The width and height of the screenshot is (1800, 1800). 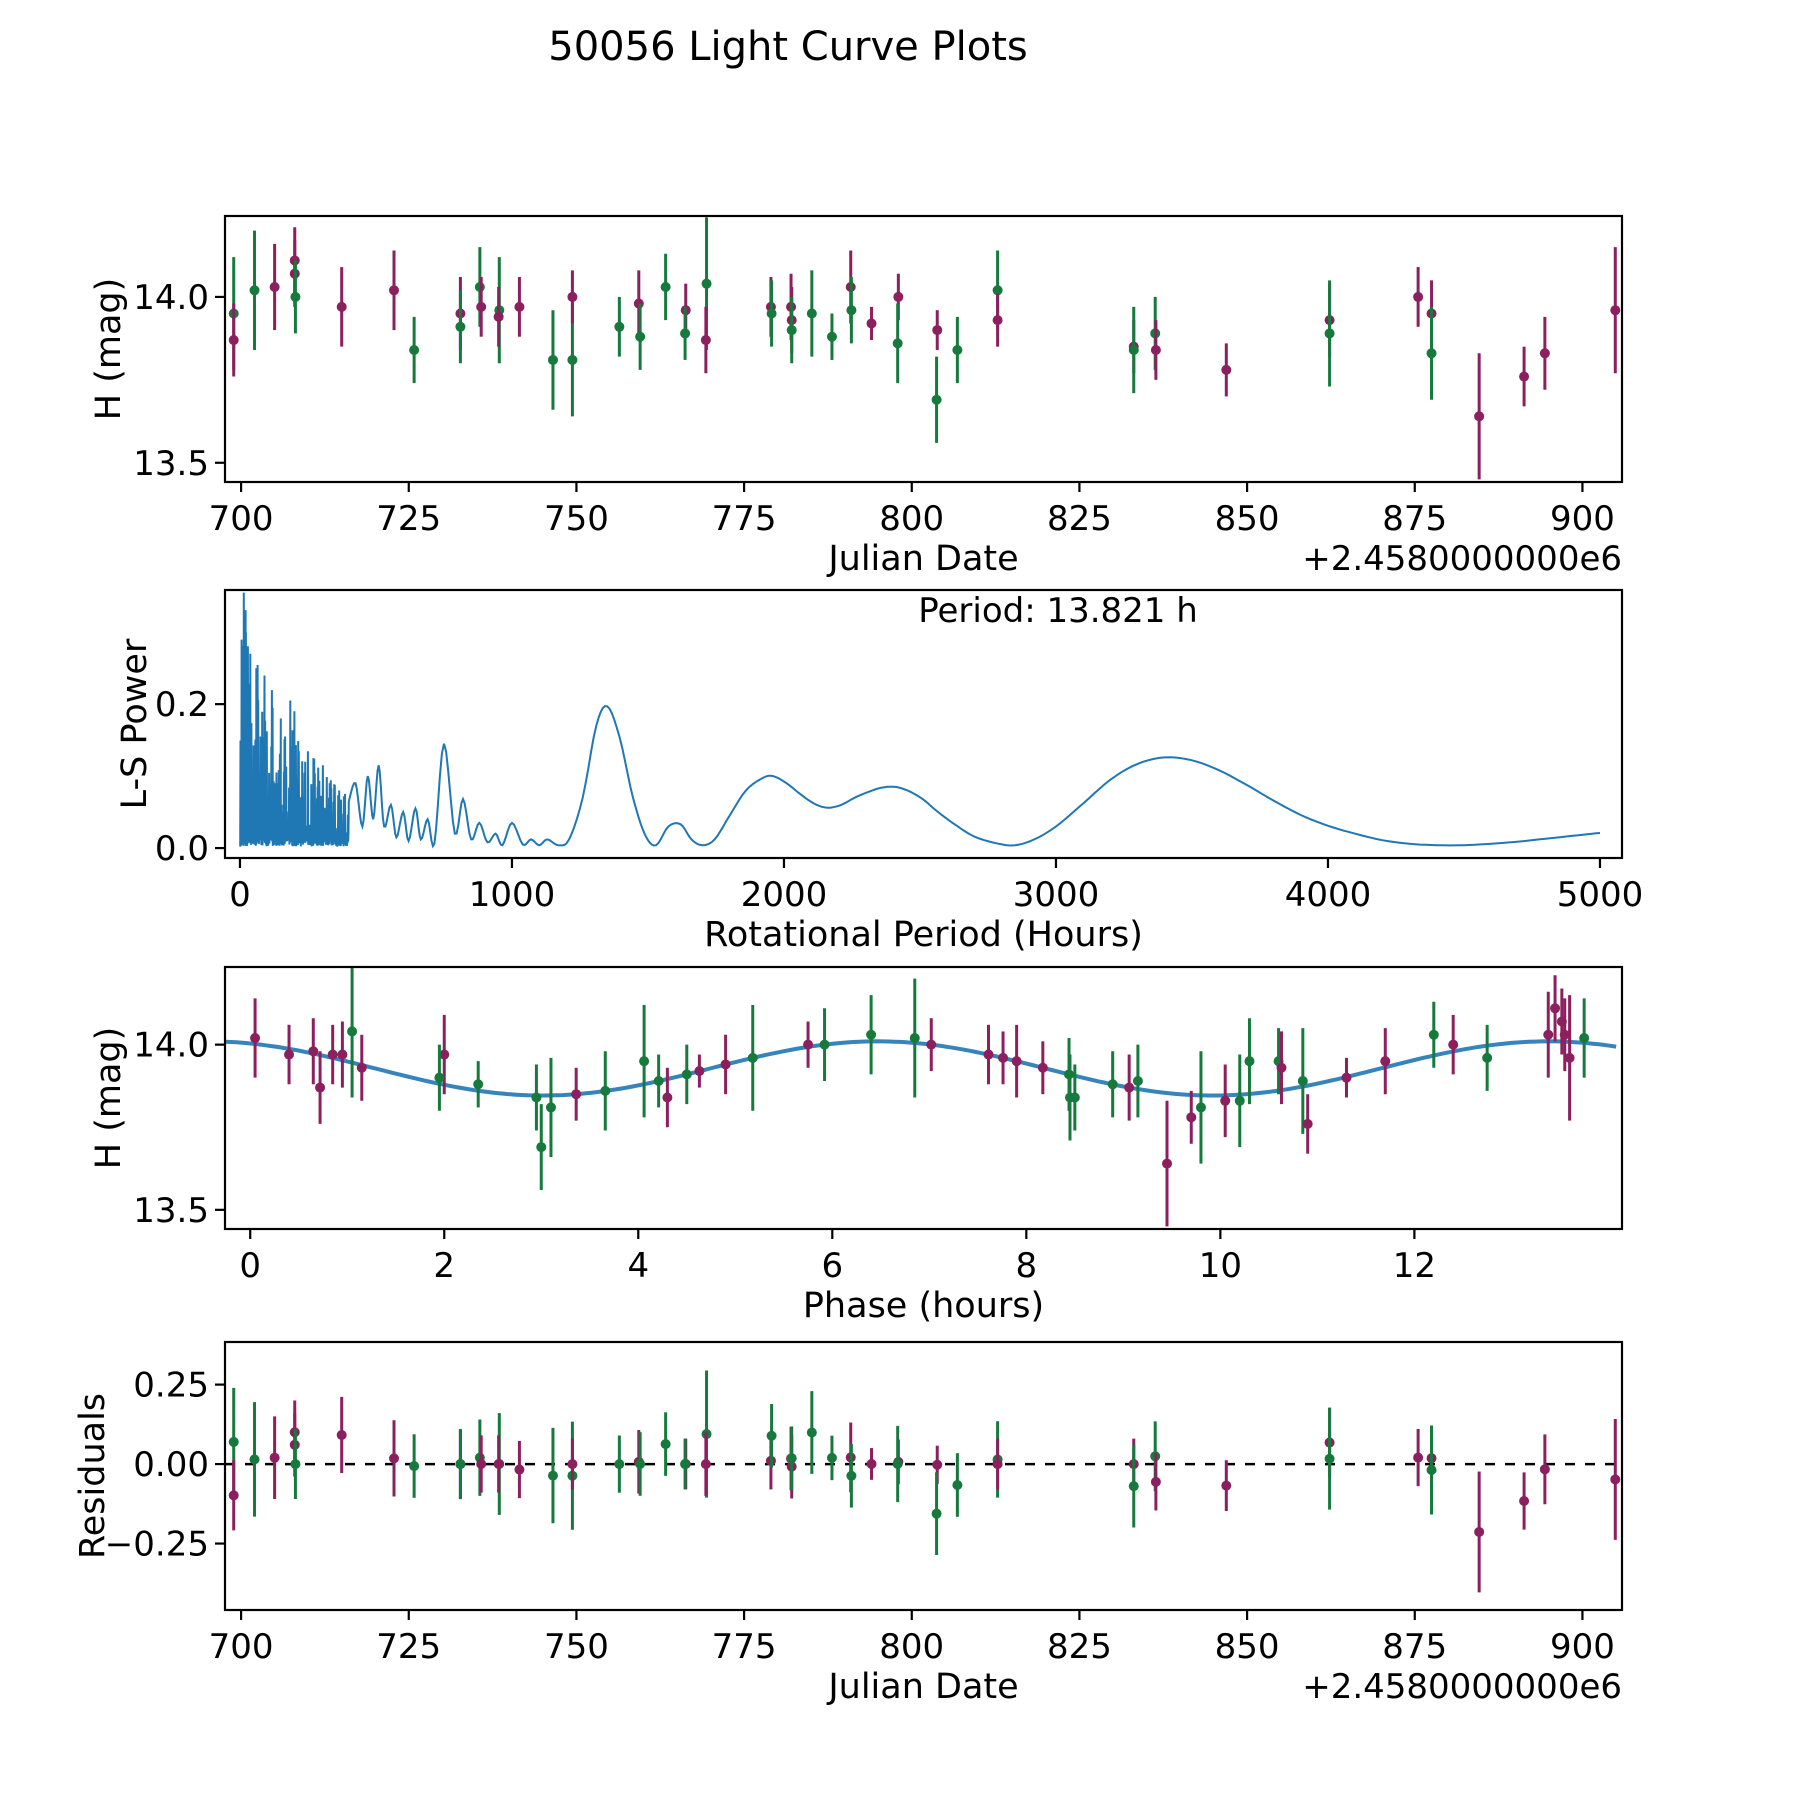 I want to click on residuals-y-tick-label: −0.25, so click(x=157, y=1545).